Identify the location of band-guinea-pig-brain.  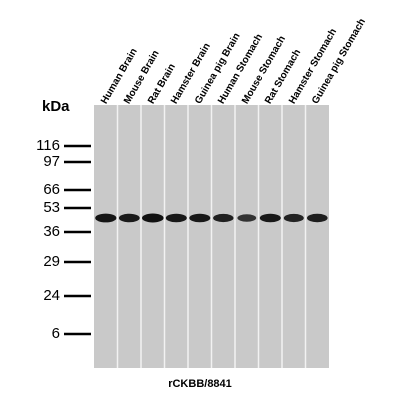
(200, 218).